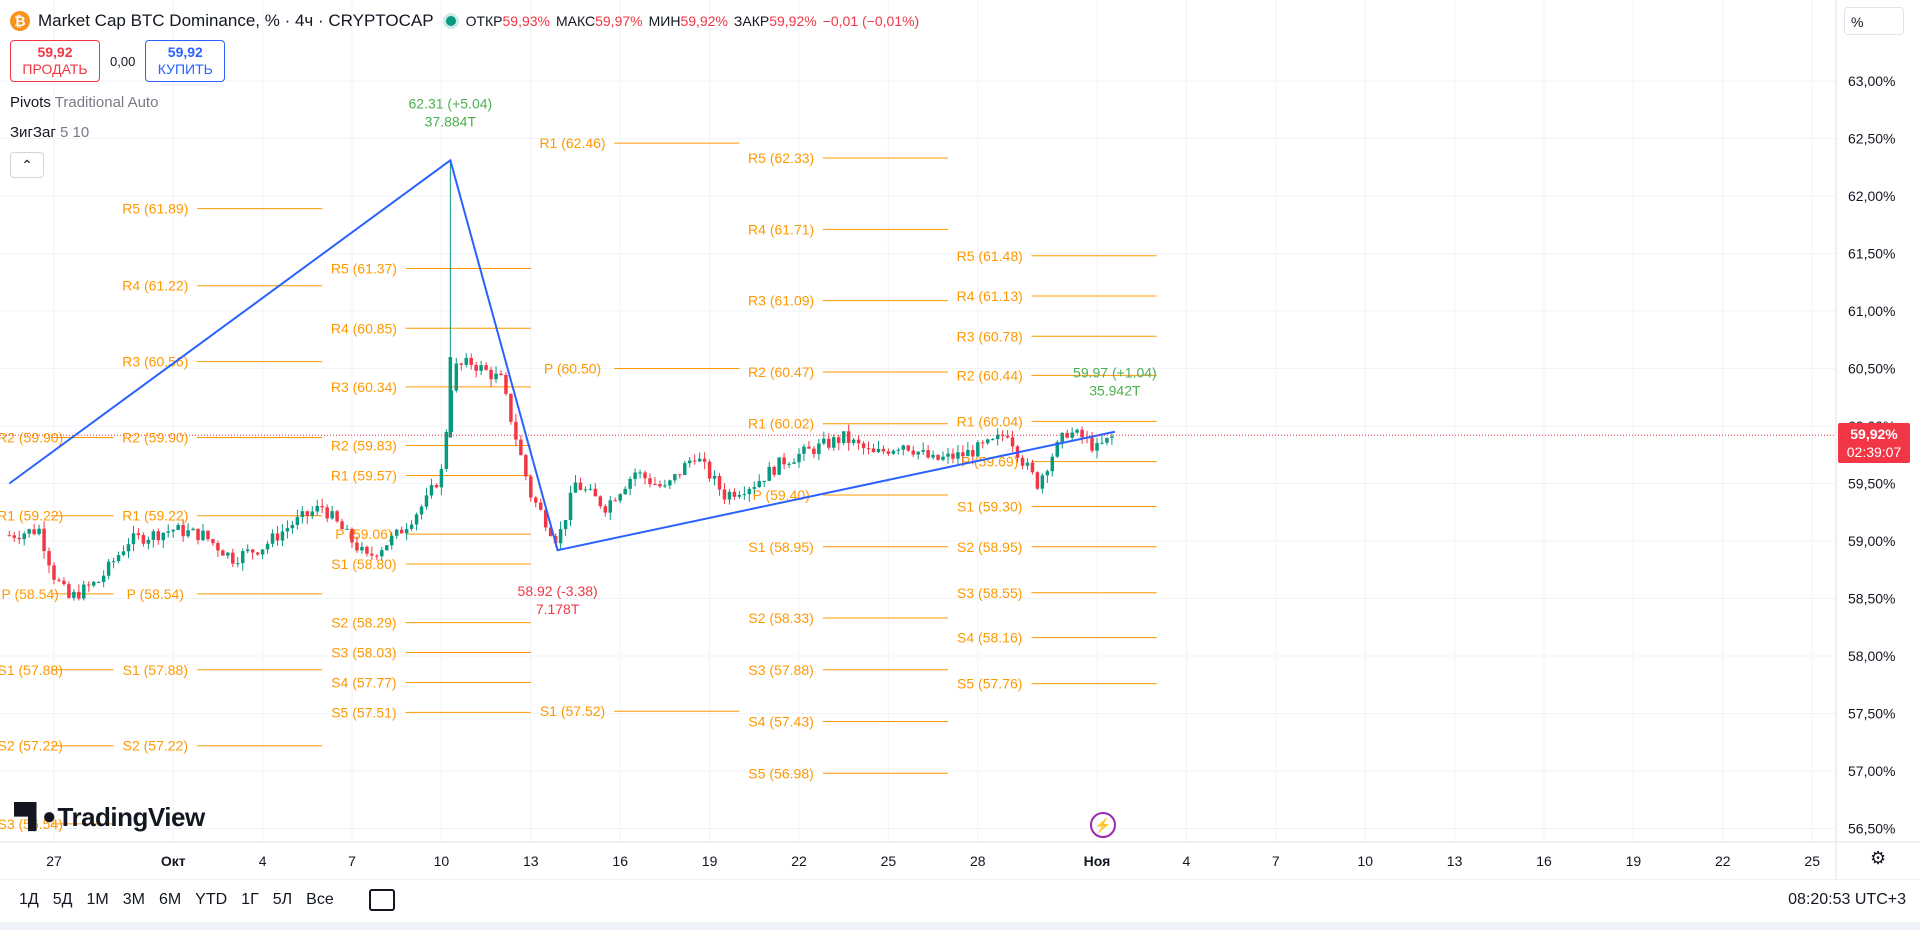  I want to click on collapse-indicators-button: ⌃, so click(27, 165).